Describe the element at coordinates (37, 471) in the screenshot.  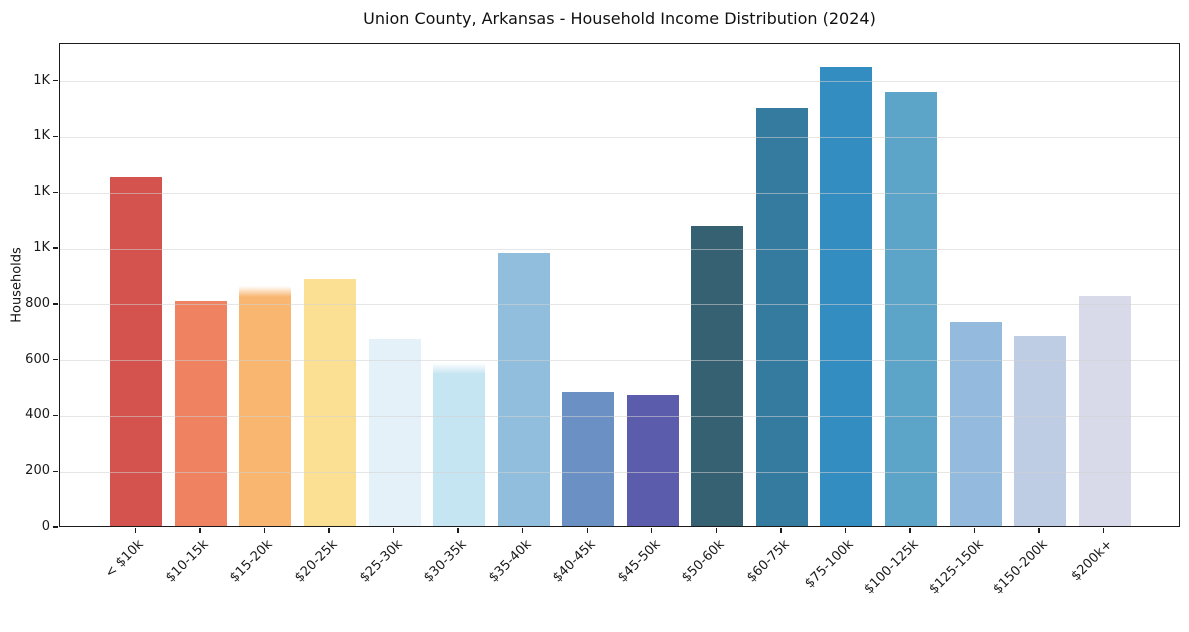
I see `y-tick-label: 200` at that location.